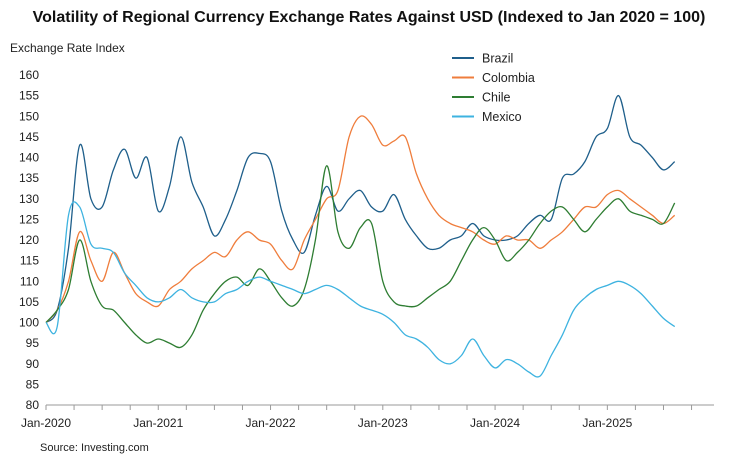 The image size is (738, 456). What do you see at coordinates (497, 59) in the screenshot?
I see `legend-label-brazil: Brazil` at bounding box center [497, 59].